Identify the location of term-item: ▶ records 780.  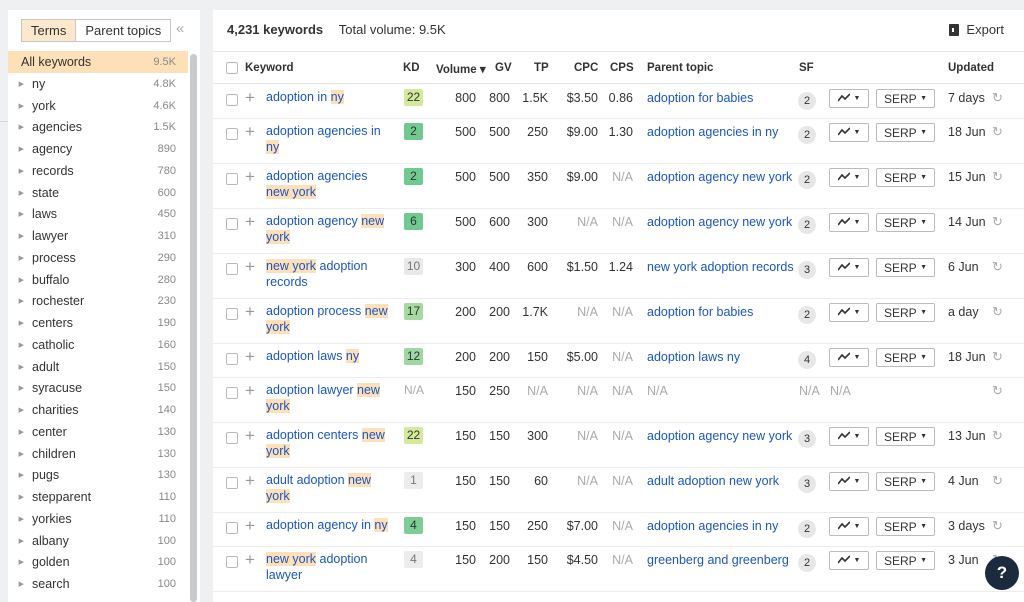
(98, 171).